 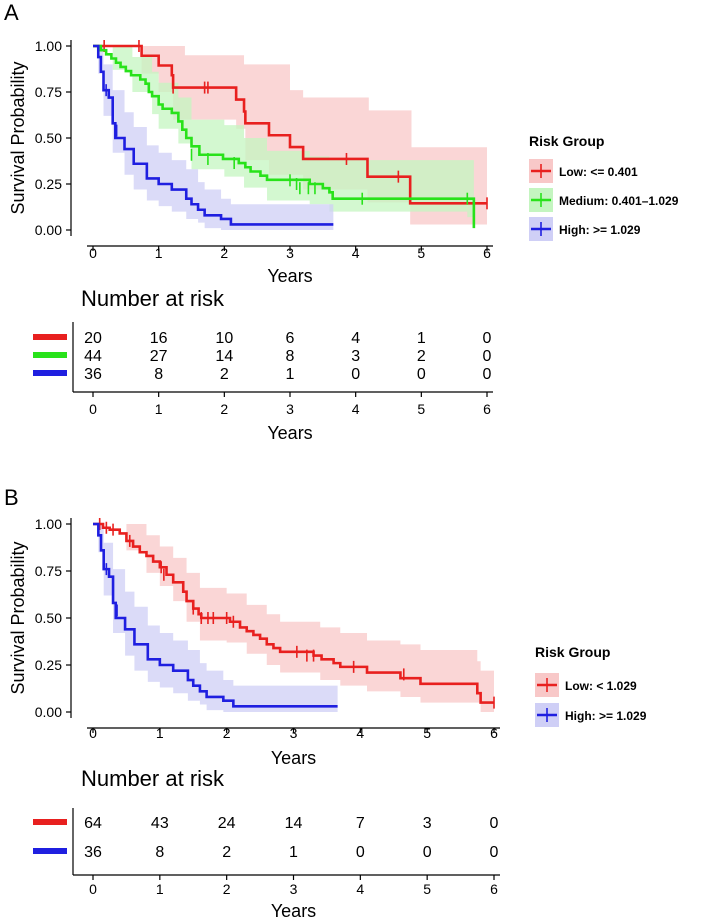 What do you see at coordinates (159, 338) in the screenshot?
I see `risk-count-low: 16` at bounding box center [159, 338].